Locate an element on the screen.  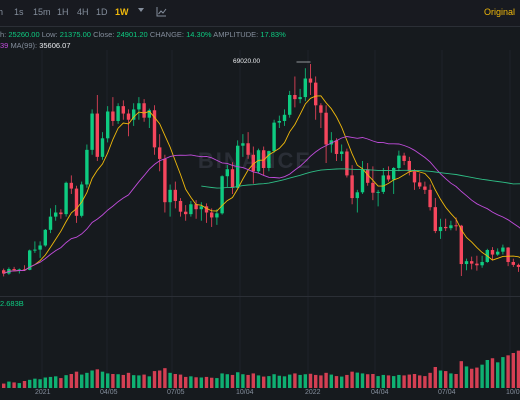
timeframe-partial: h is located at coordinates (2, 12).